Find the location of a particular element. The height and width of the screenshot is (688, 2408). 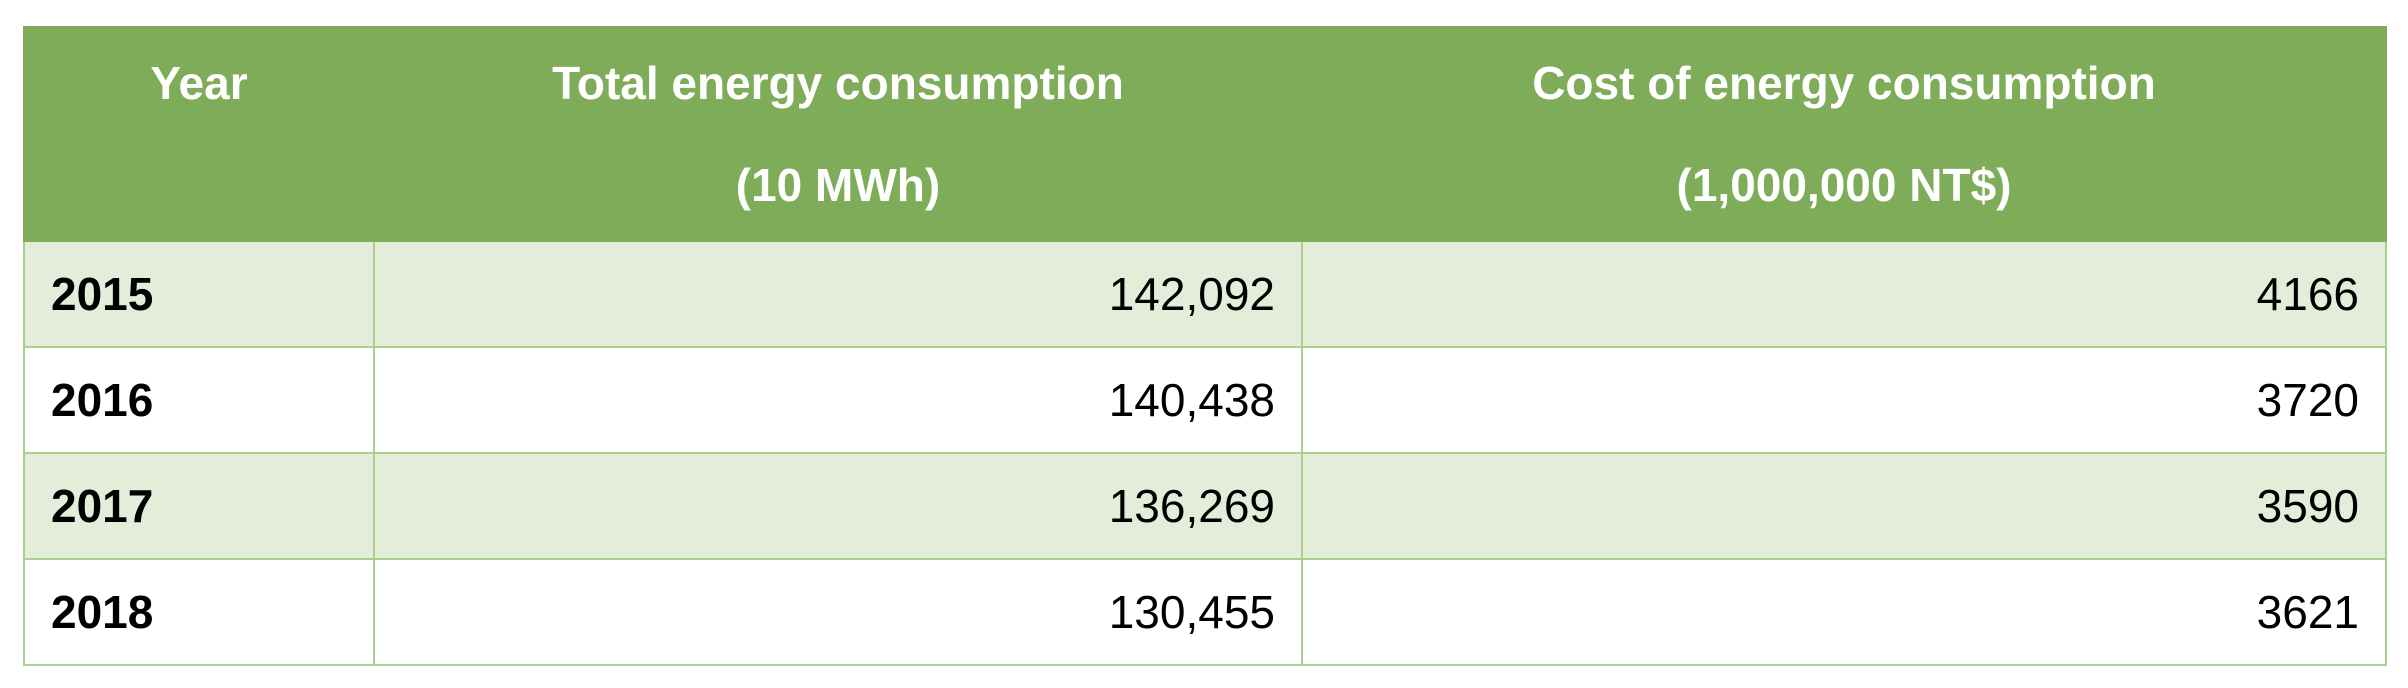

header-year-label: Year is located at coordinates (199, 83).